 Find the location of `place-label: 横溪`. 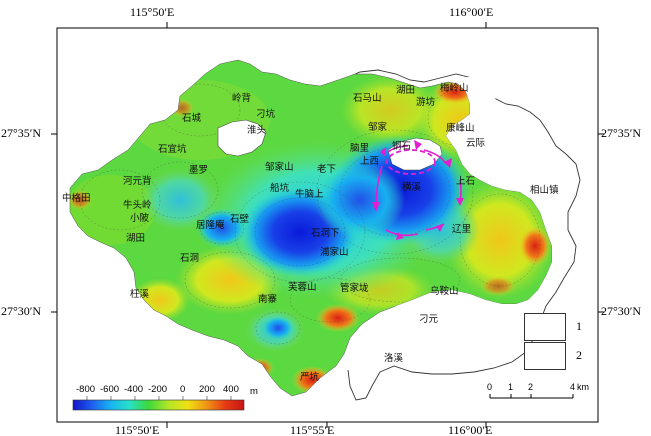

place-label: 横溪 is located at coordinates (412, 187).